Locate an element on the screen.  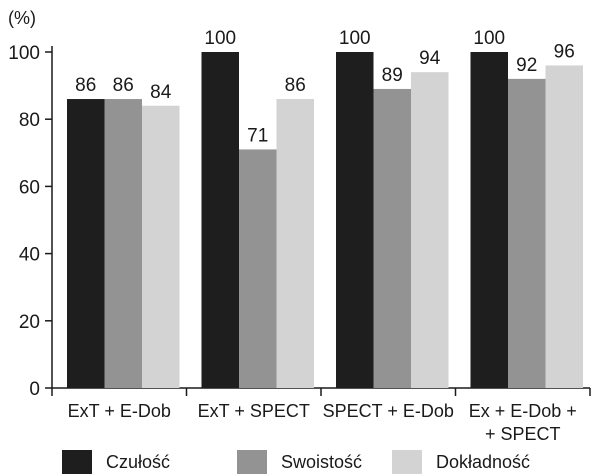
x-category-label: + SPECT is located at coordinates (523, 434).